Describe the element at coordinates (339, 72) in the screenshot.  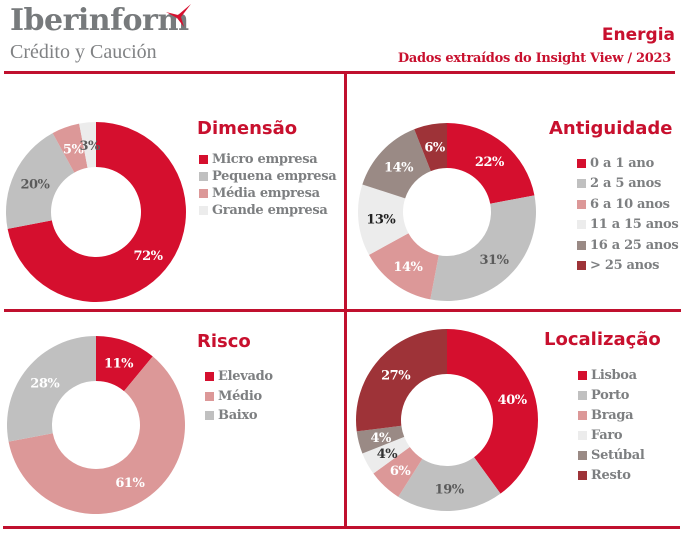
I see `header-divider` at that location.